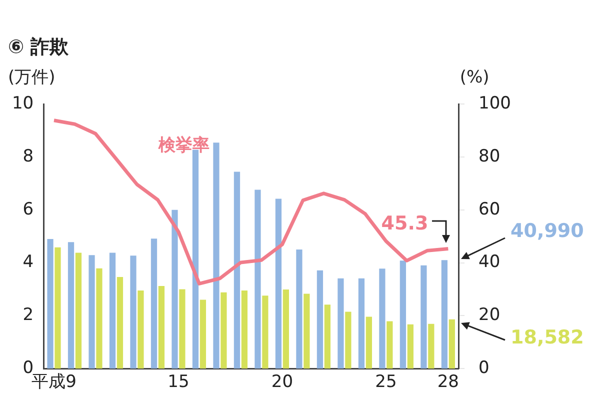  I want to click on y2-tick-label: 80, so click(489, 156).